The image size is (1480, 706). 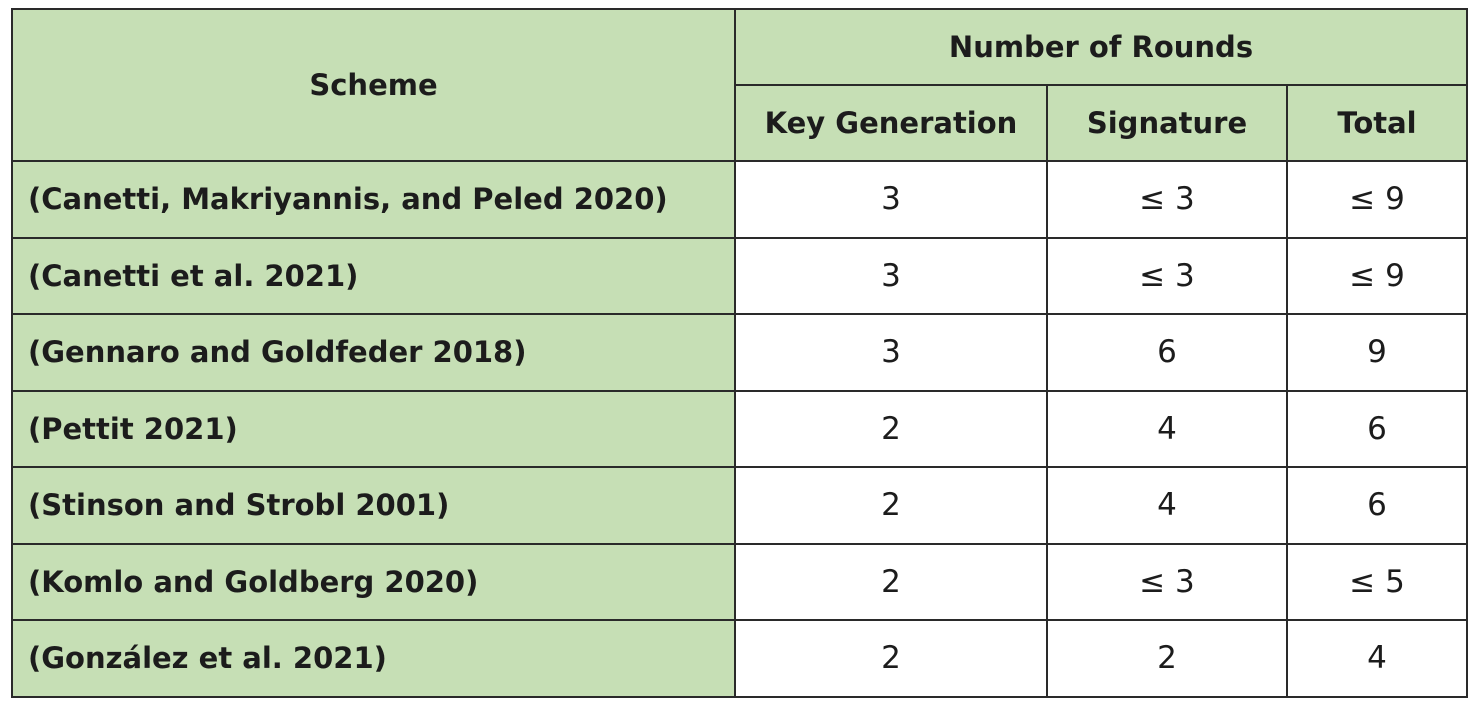 I want to click on scheme-header: Scheme, so click(x=373, y=85).